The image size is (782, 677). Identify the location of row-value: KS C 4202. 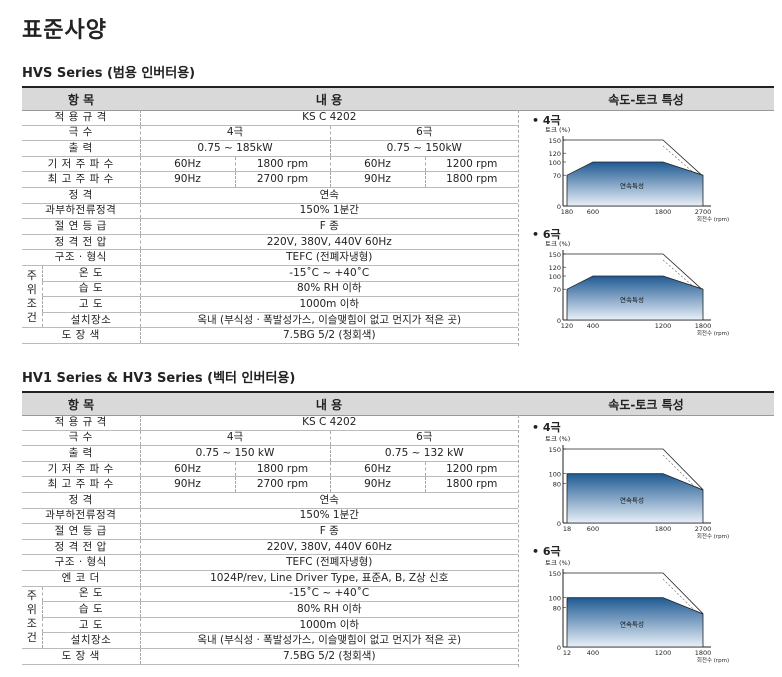
(329, 423).